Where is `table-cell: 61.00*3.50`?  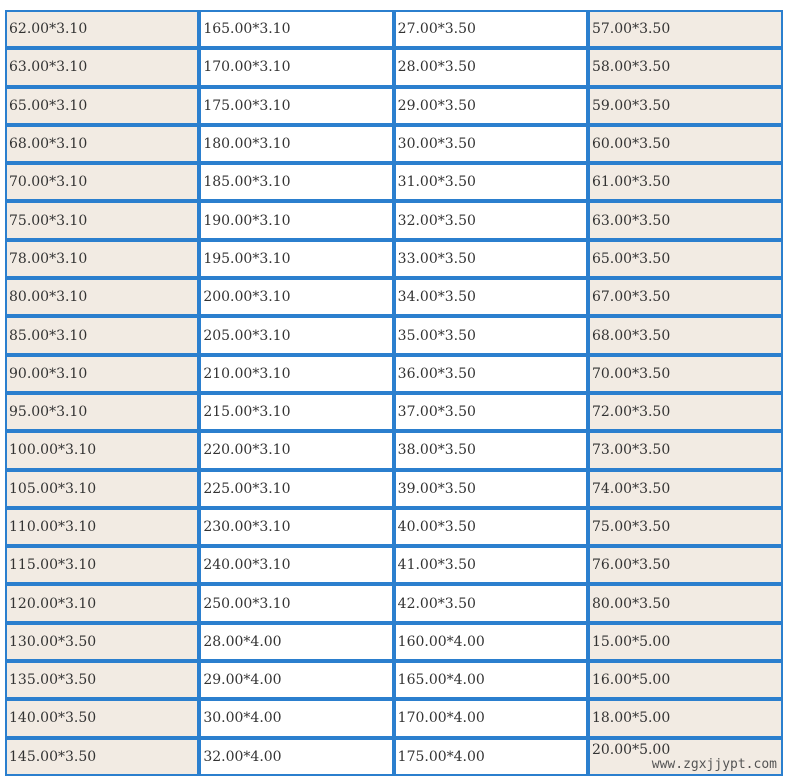 table-cell: 61.00*3.50 is located at coordinates (685, 182).